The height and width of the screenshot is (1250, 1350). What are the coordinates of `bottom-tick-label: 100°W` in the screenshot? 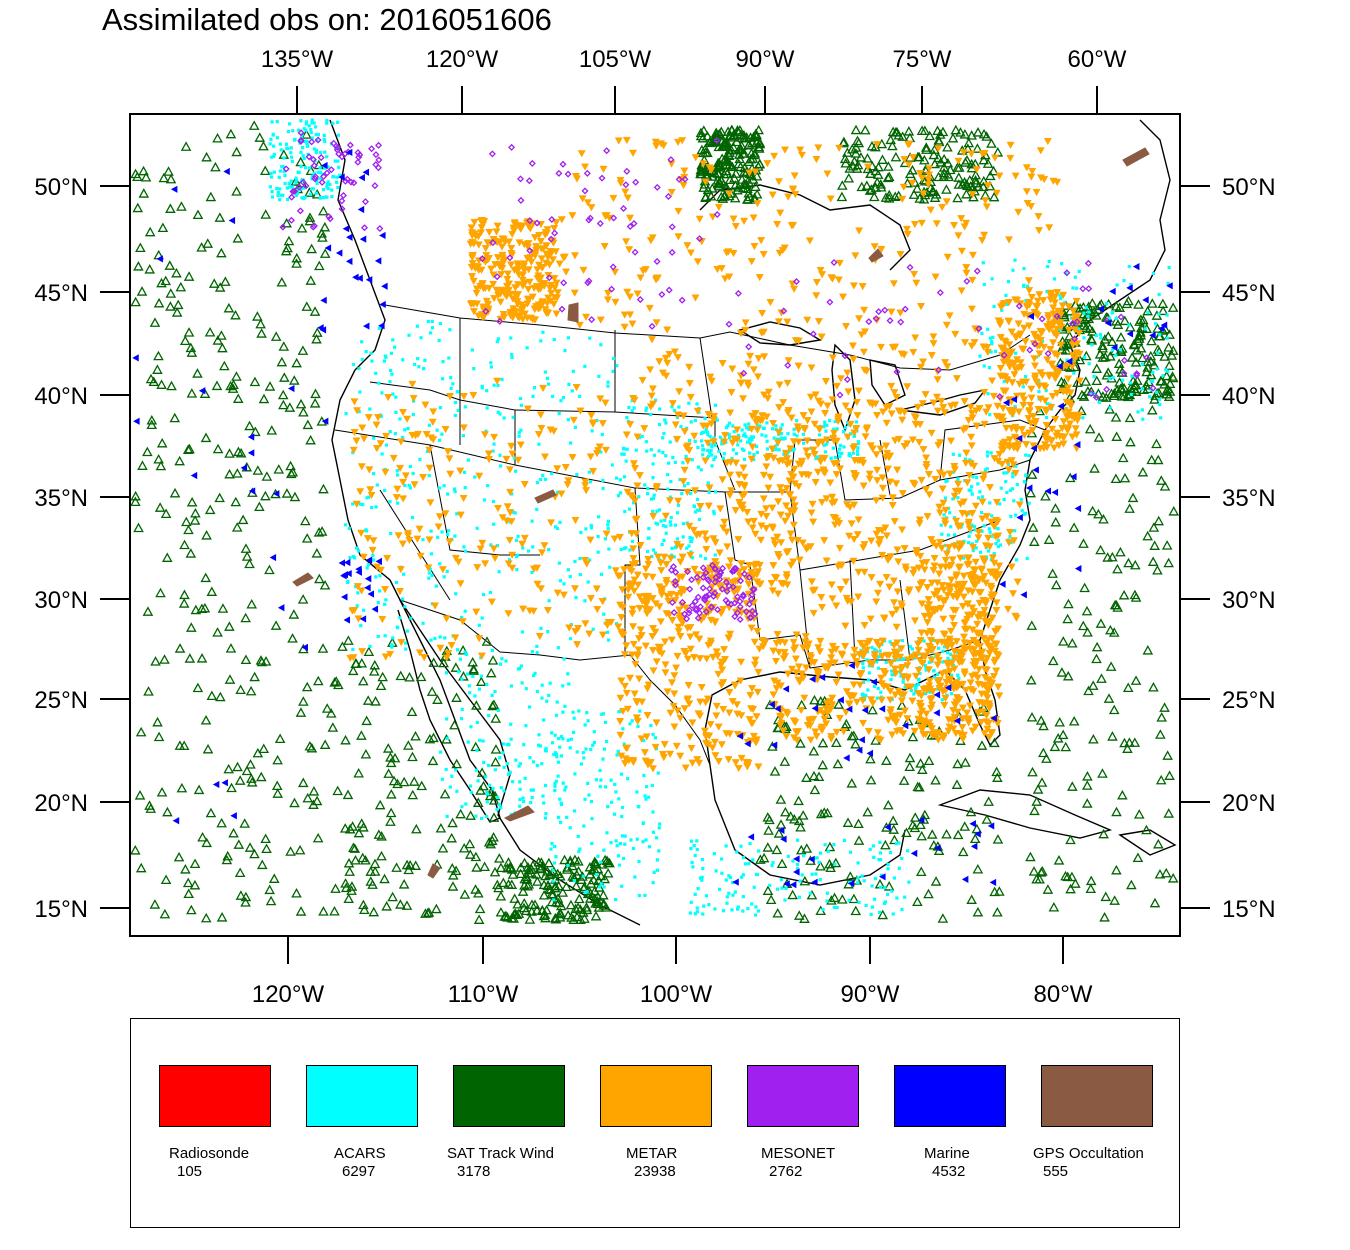 It's located at (676, 994).